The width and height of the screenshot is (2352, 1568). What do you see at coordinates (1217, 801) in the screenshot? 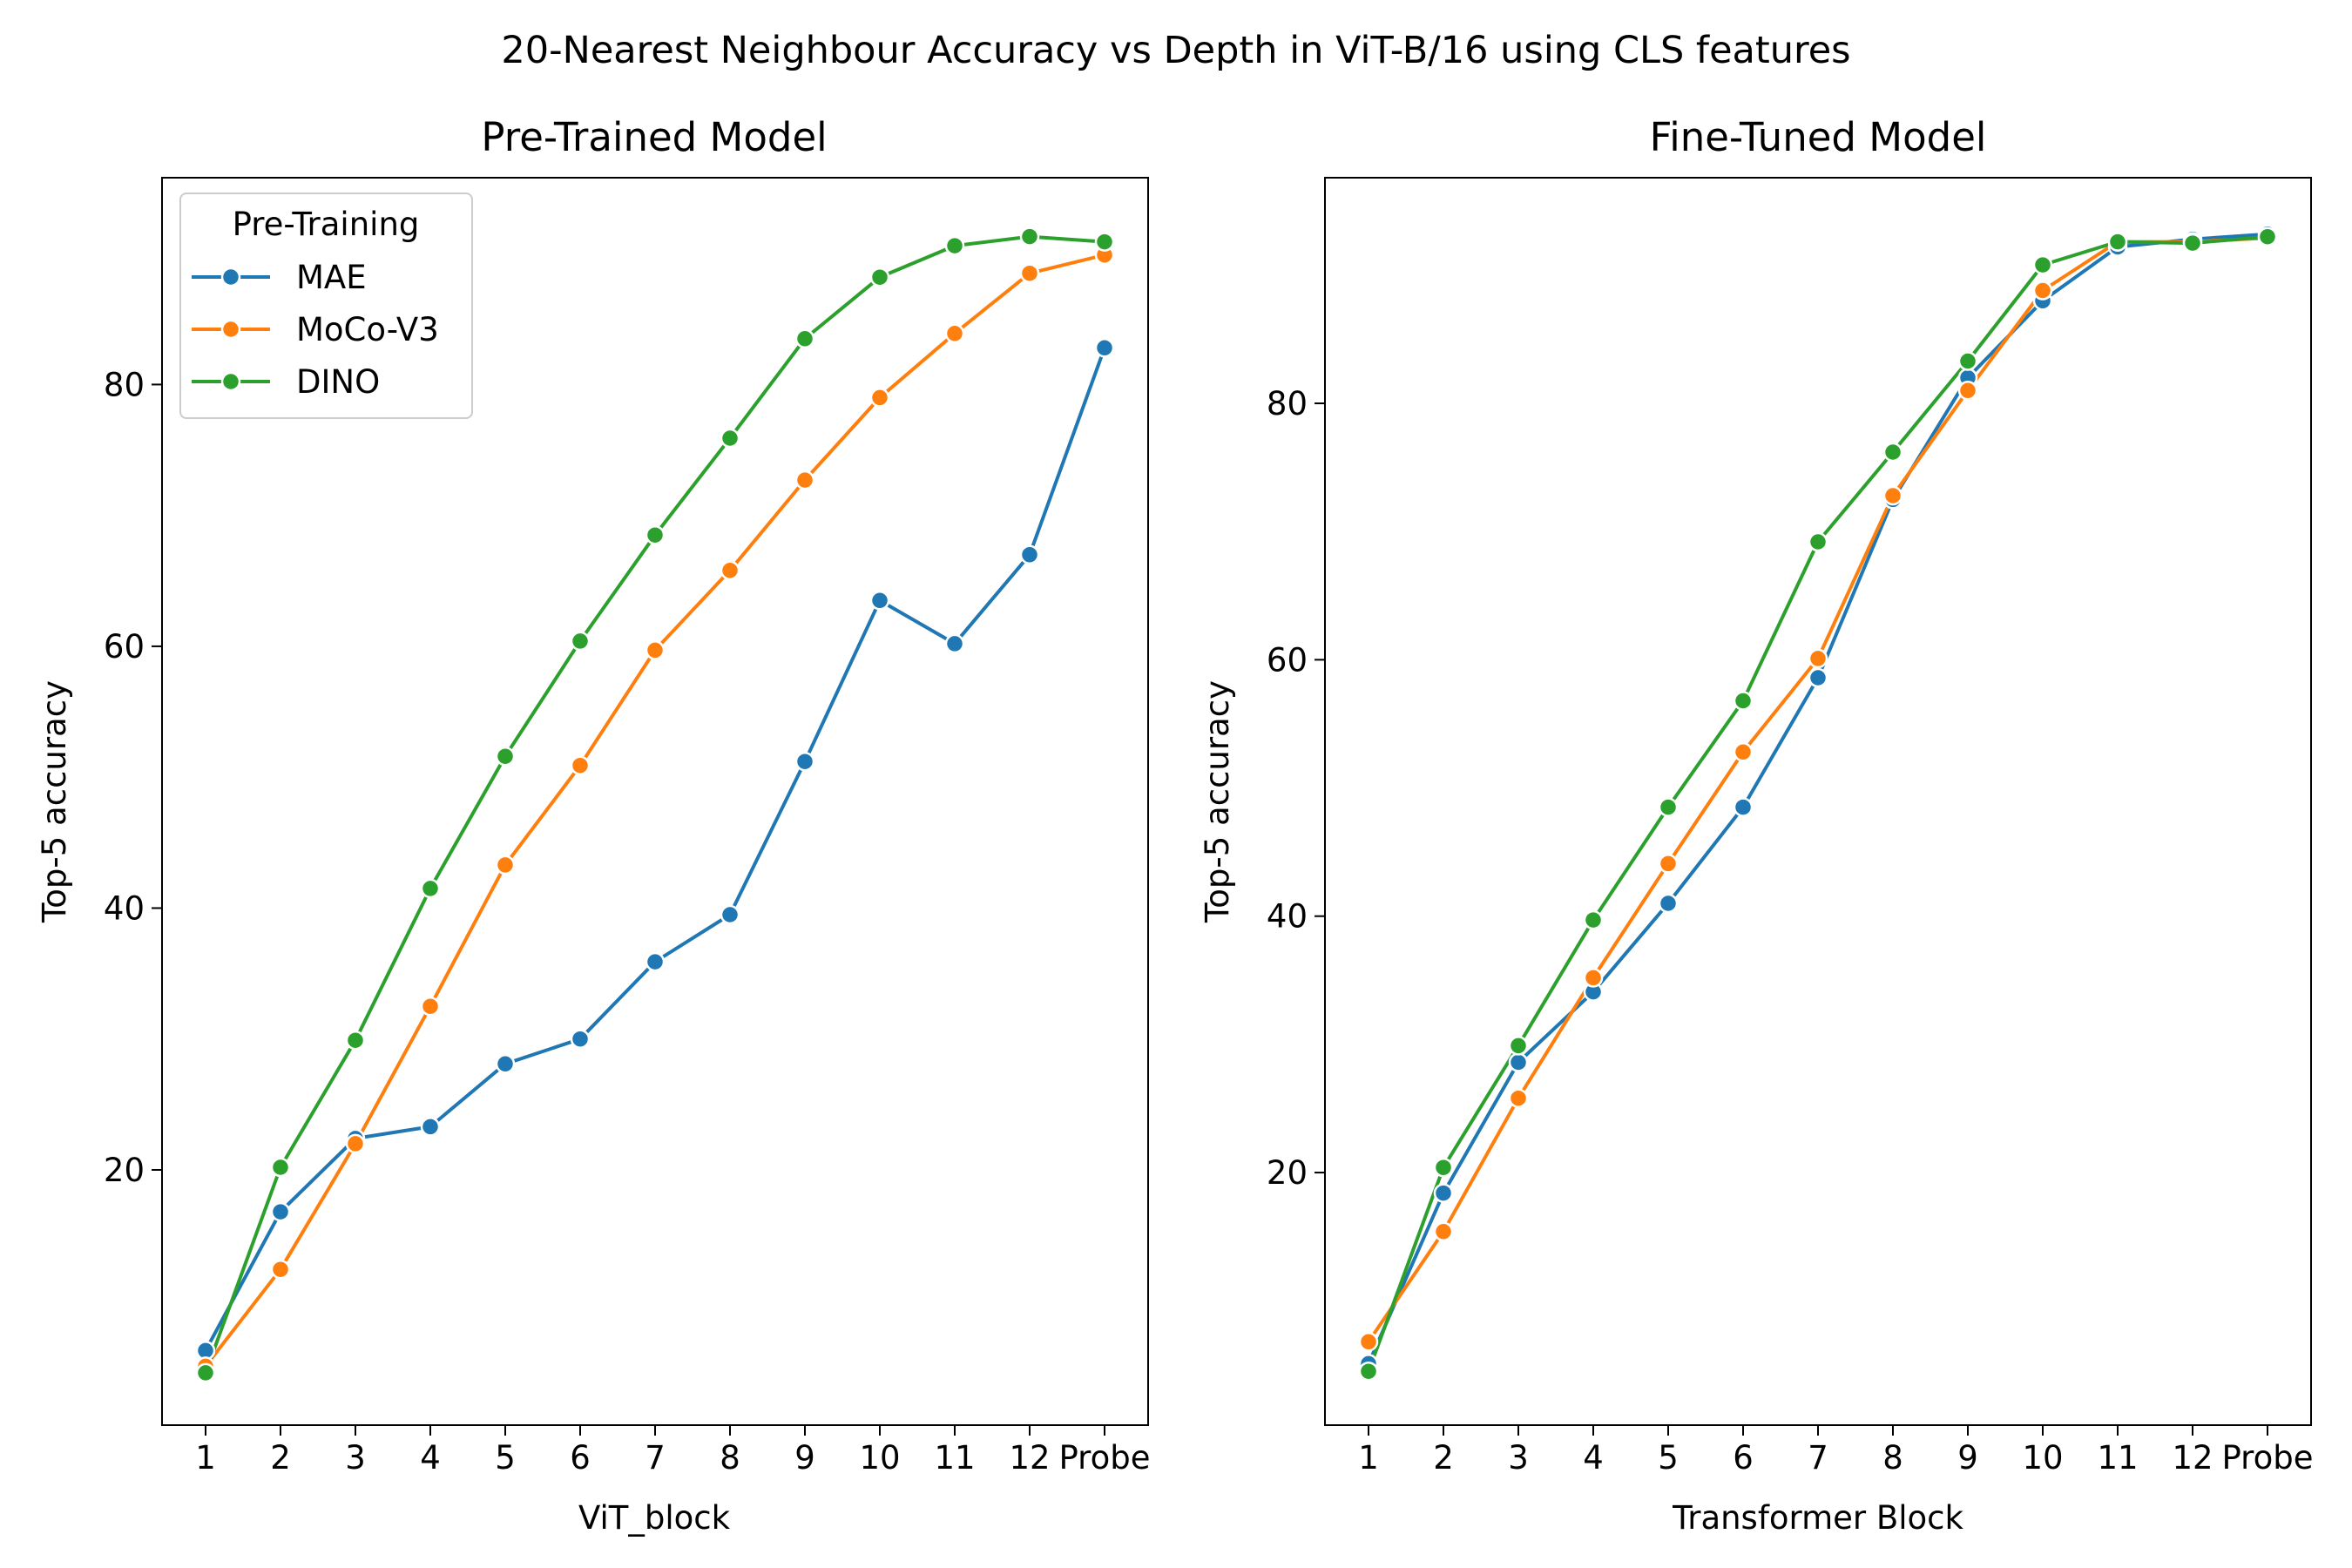
I see `finetuned-y-axis-label: Top-5 accuracy` at bounding box center [1217, 801].